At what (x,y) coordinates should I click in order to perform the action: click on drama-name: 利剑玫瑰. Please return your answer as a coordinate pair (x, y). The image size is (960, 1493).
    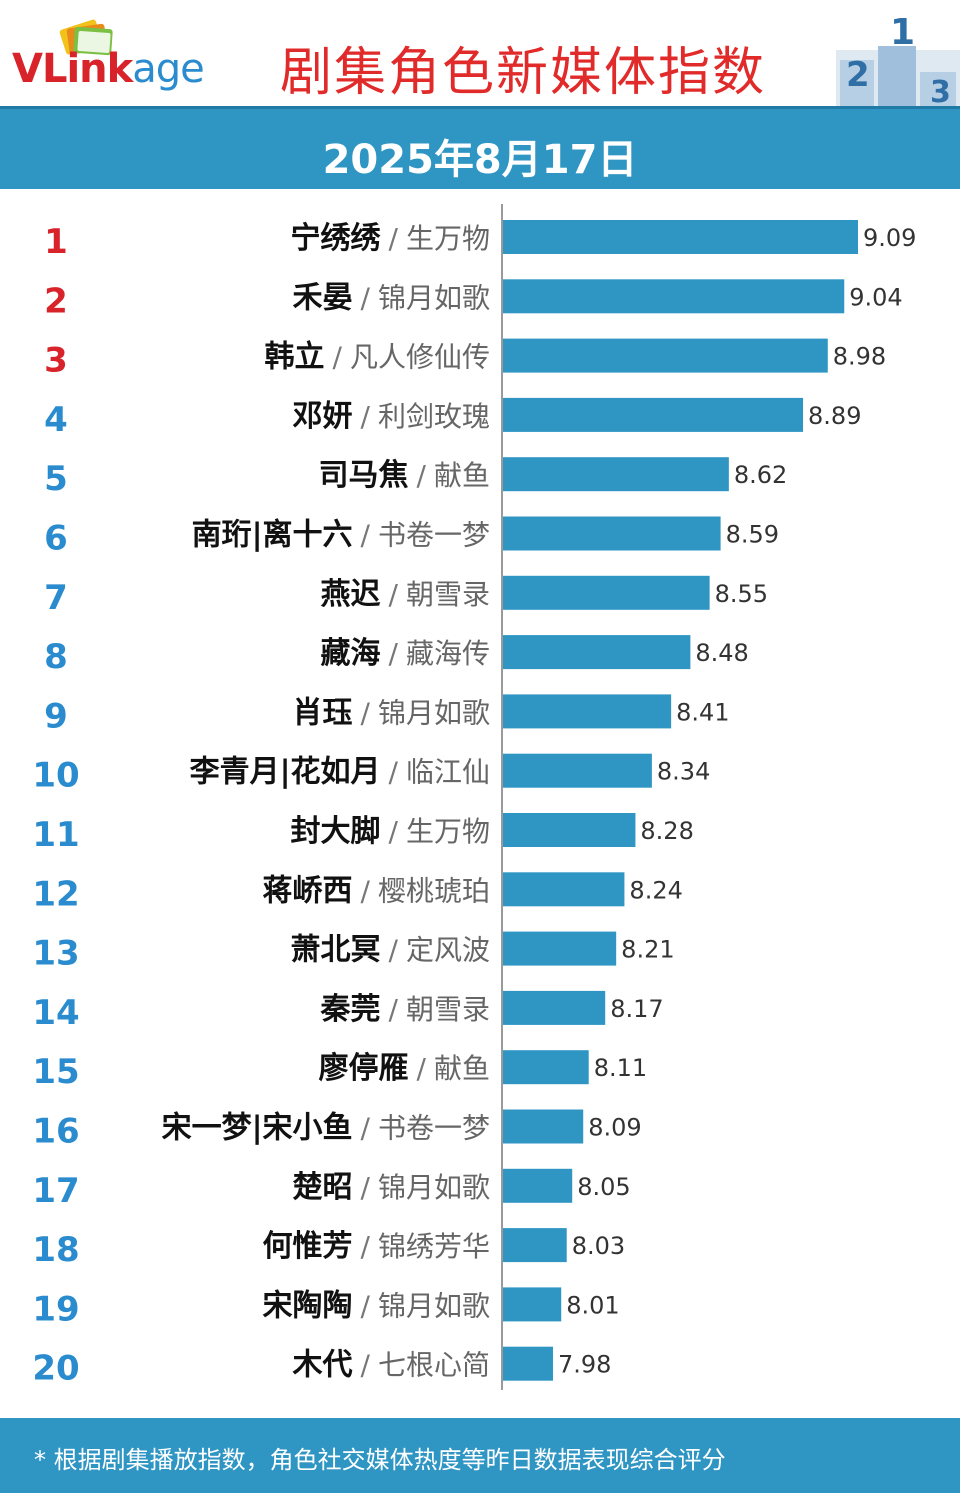
    Looking at the image, I should click on (434, 416).